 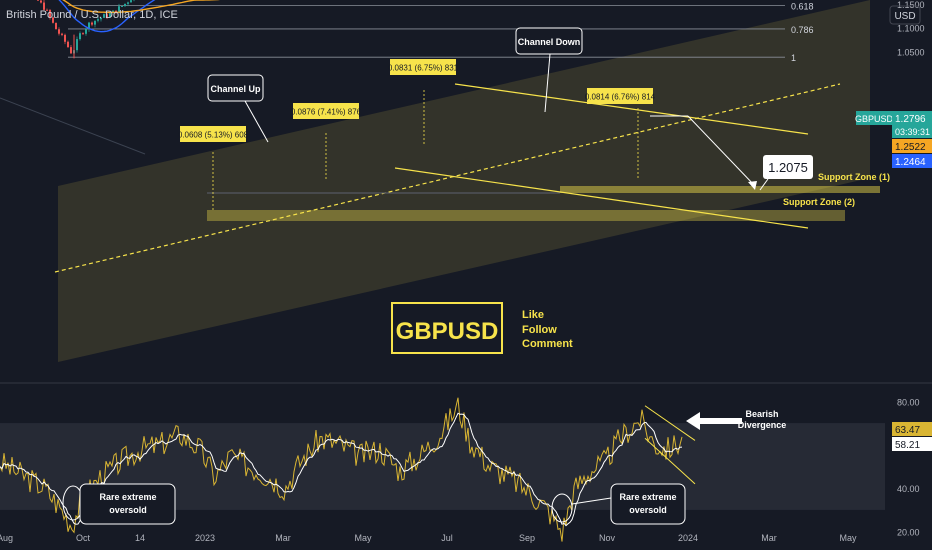 I want to click on measure-box-2-box, so click(x=326, y=111).